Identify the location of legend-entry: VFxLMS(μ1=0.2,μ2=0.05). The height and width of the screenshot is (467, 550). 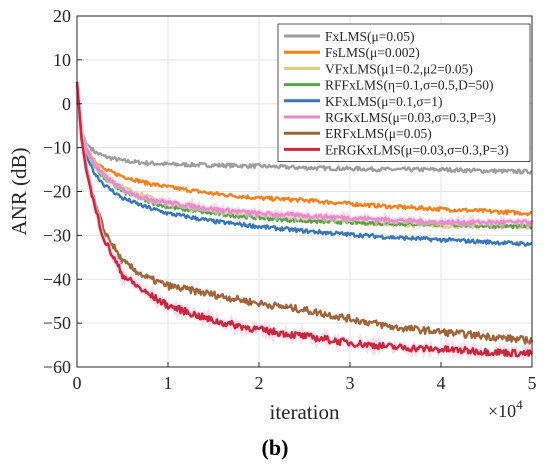
(399, 68).